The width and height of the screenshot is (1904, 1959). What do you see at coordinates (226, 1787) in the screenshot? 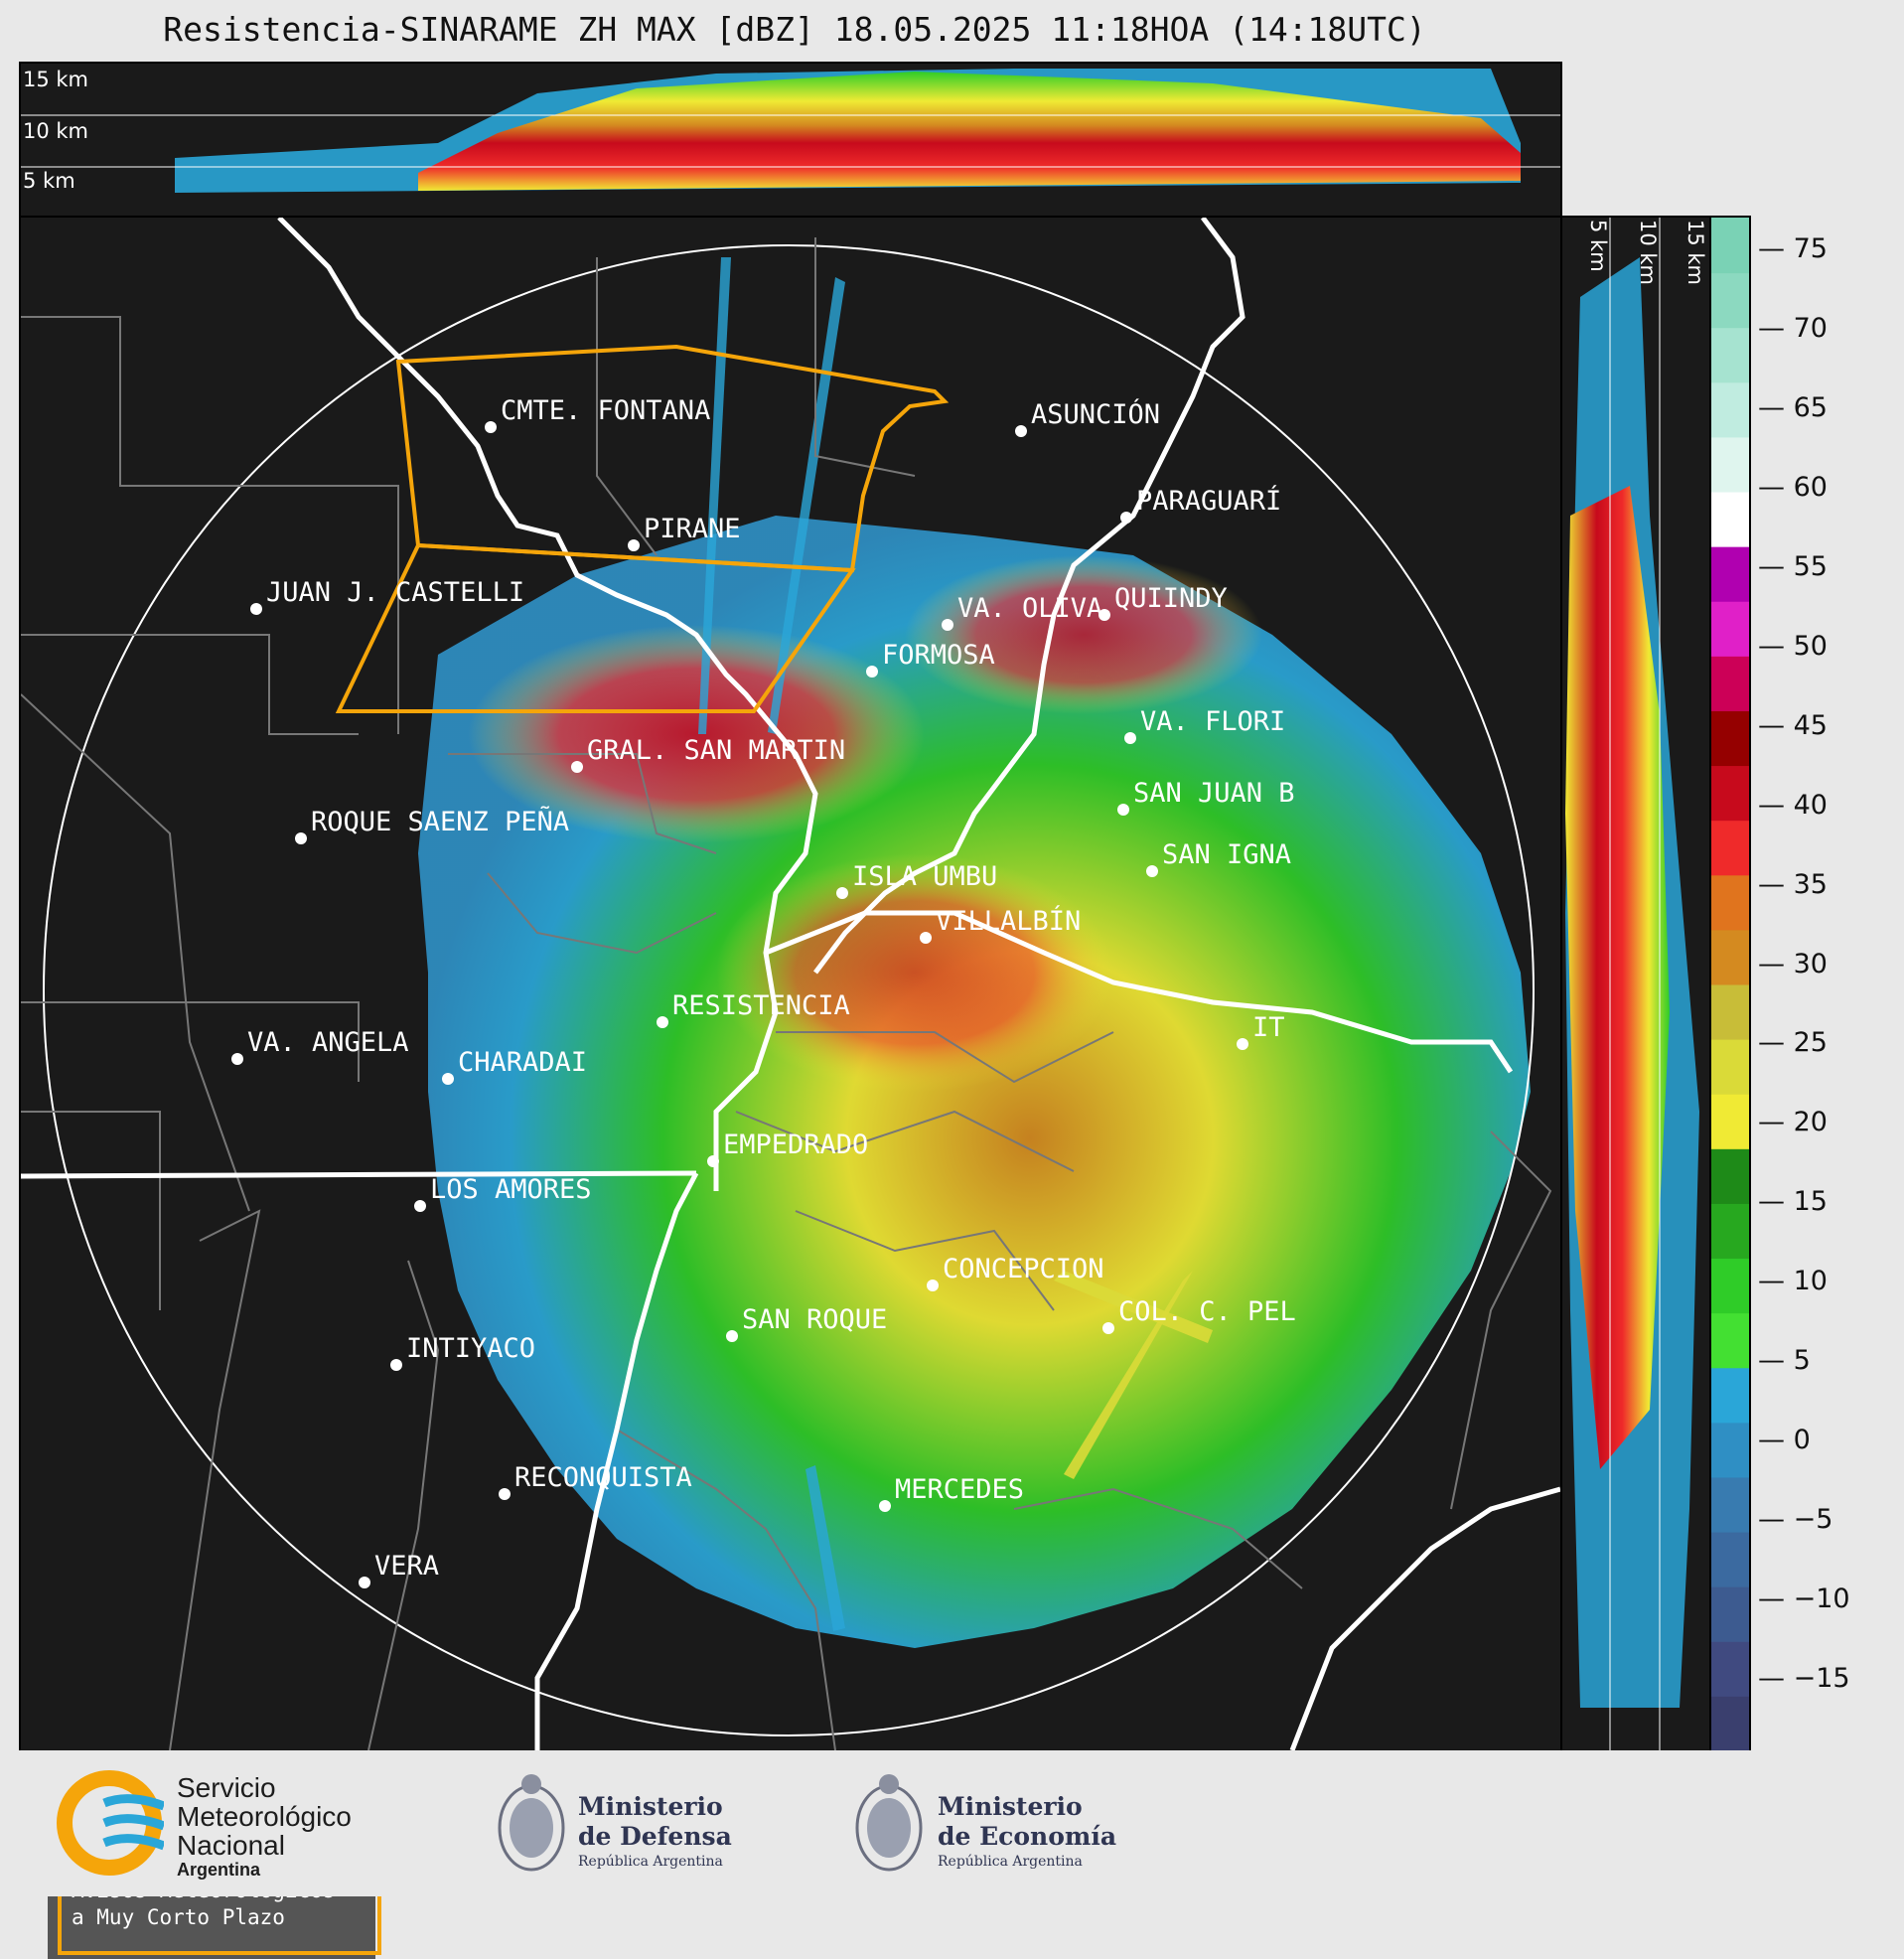
I see `smn-line-1: Servicio` at bounding box center [226, 1787].